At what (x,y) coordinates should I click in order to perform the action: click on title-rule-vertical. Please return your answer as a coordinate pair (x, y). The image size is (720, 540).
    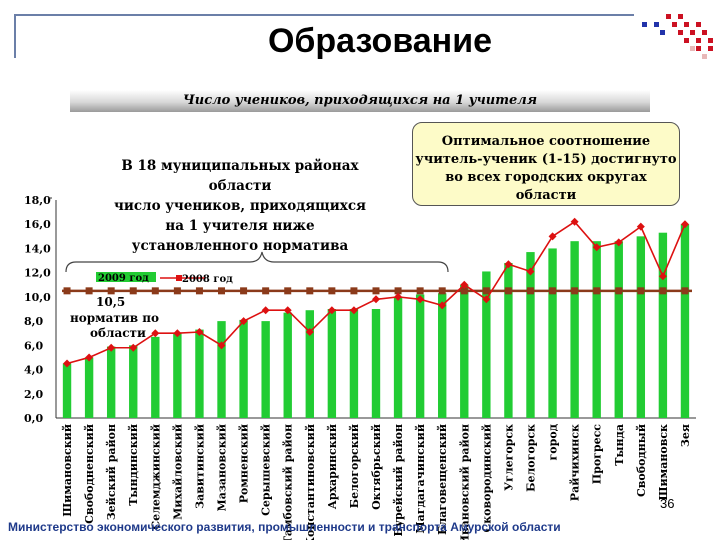
    Looking at the image, I should click on (15, 36).